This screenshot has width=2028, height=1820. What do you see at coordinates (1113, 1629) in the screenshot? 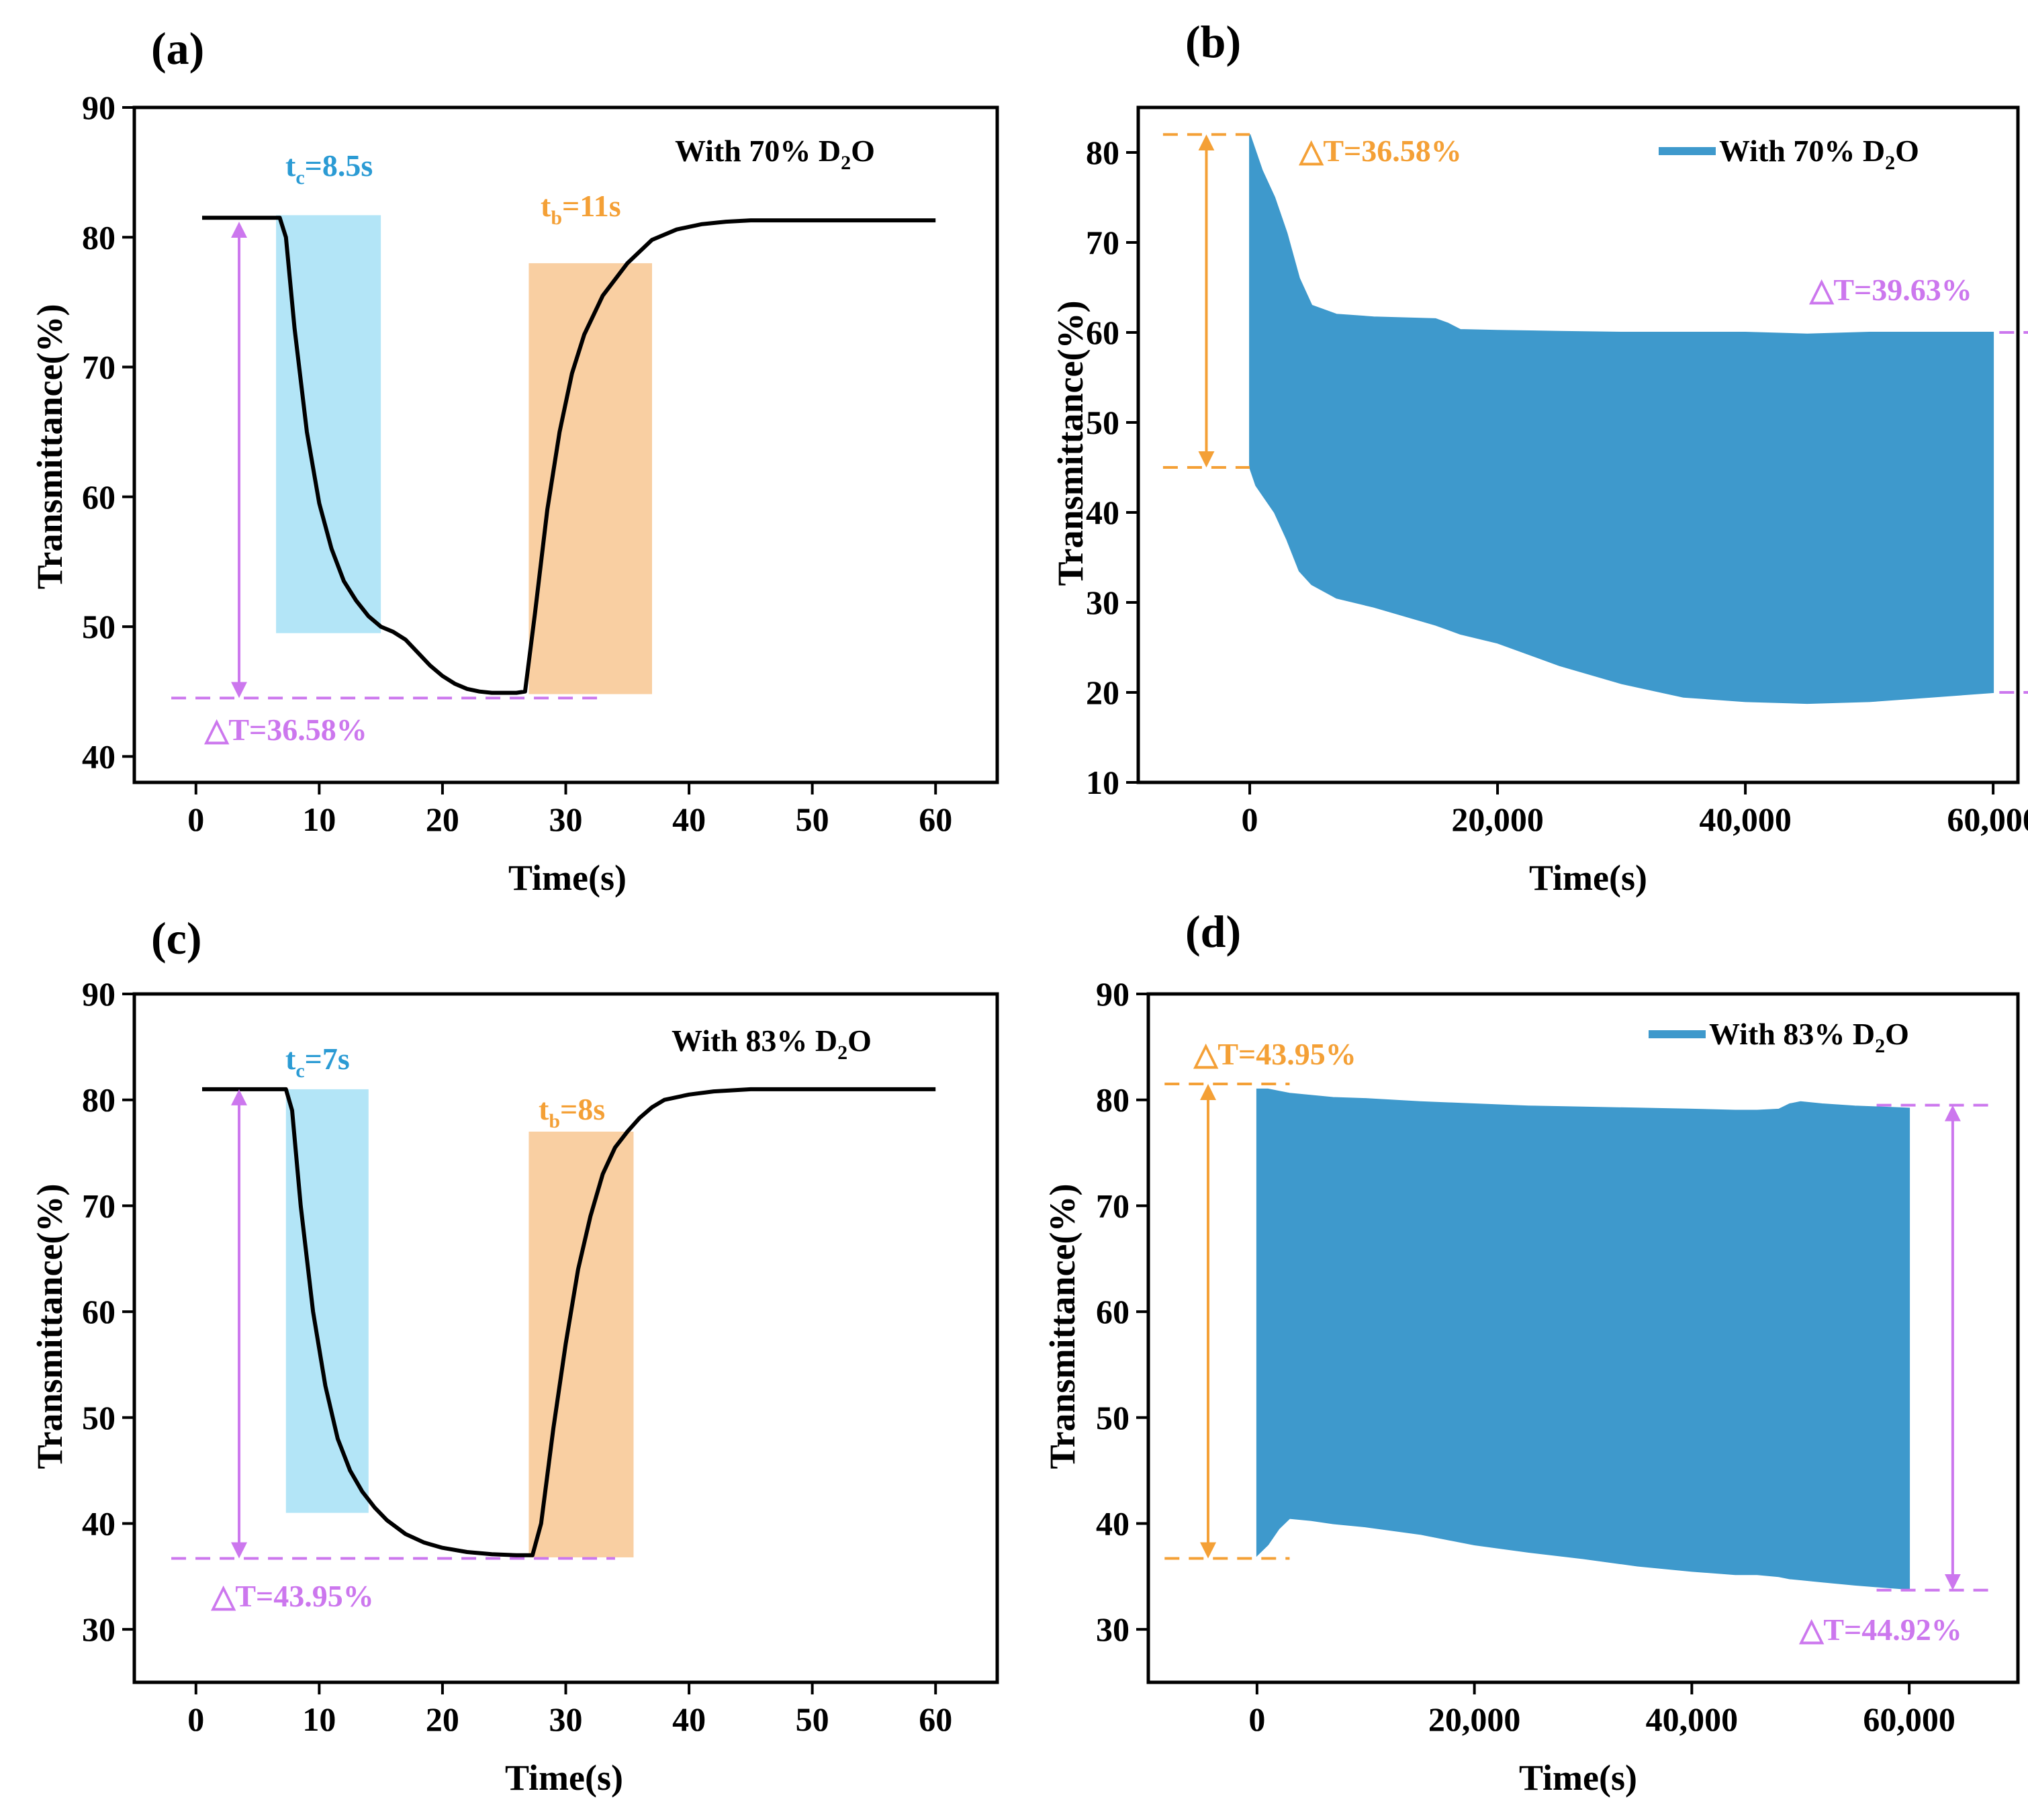
I see `panel-d-ytick-label-0: 30` at bounding box center [1113, 1629].